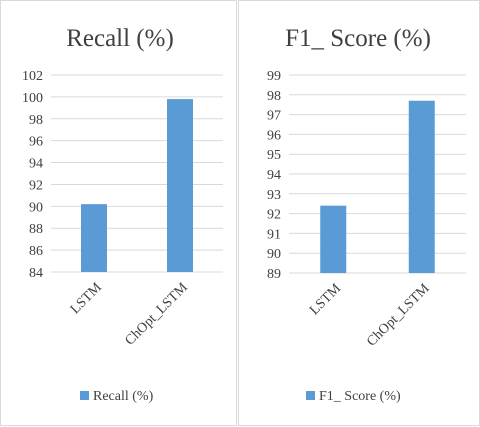  Describe the element at coordinates (274, 116) in the screenshot. I see `y-tick-label: 97` at that location.